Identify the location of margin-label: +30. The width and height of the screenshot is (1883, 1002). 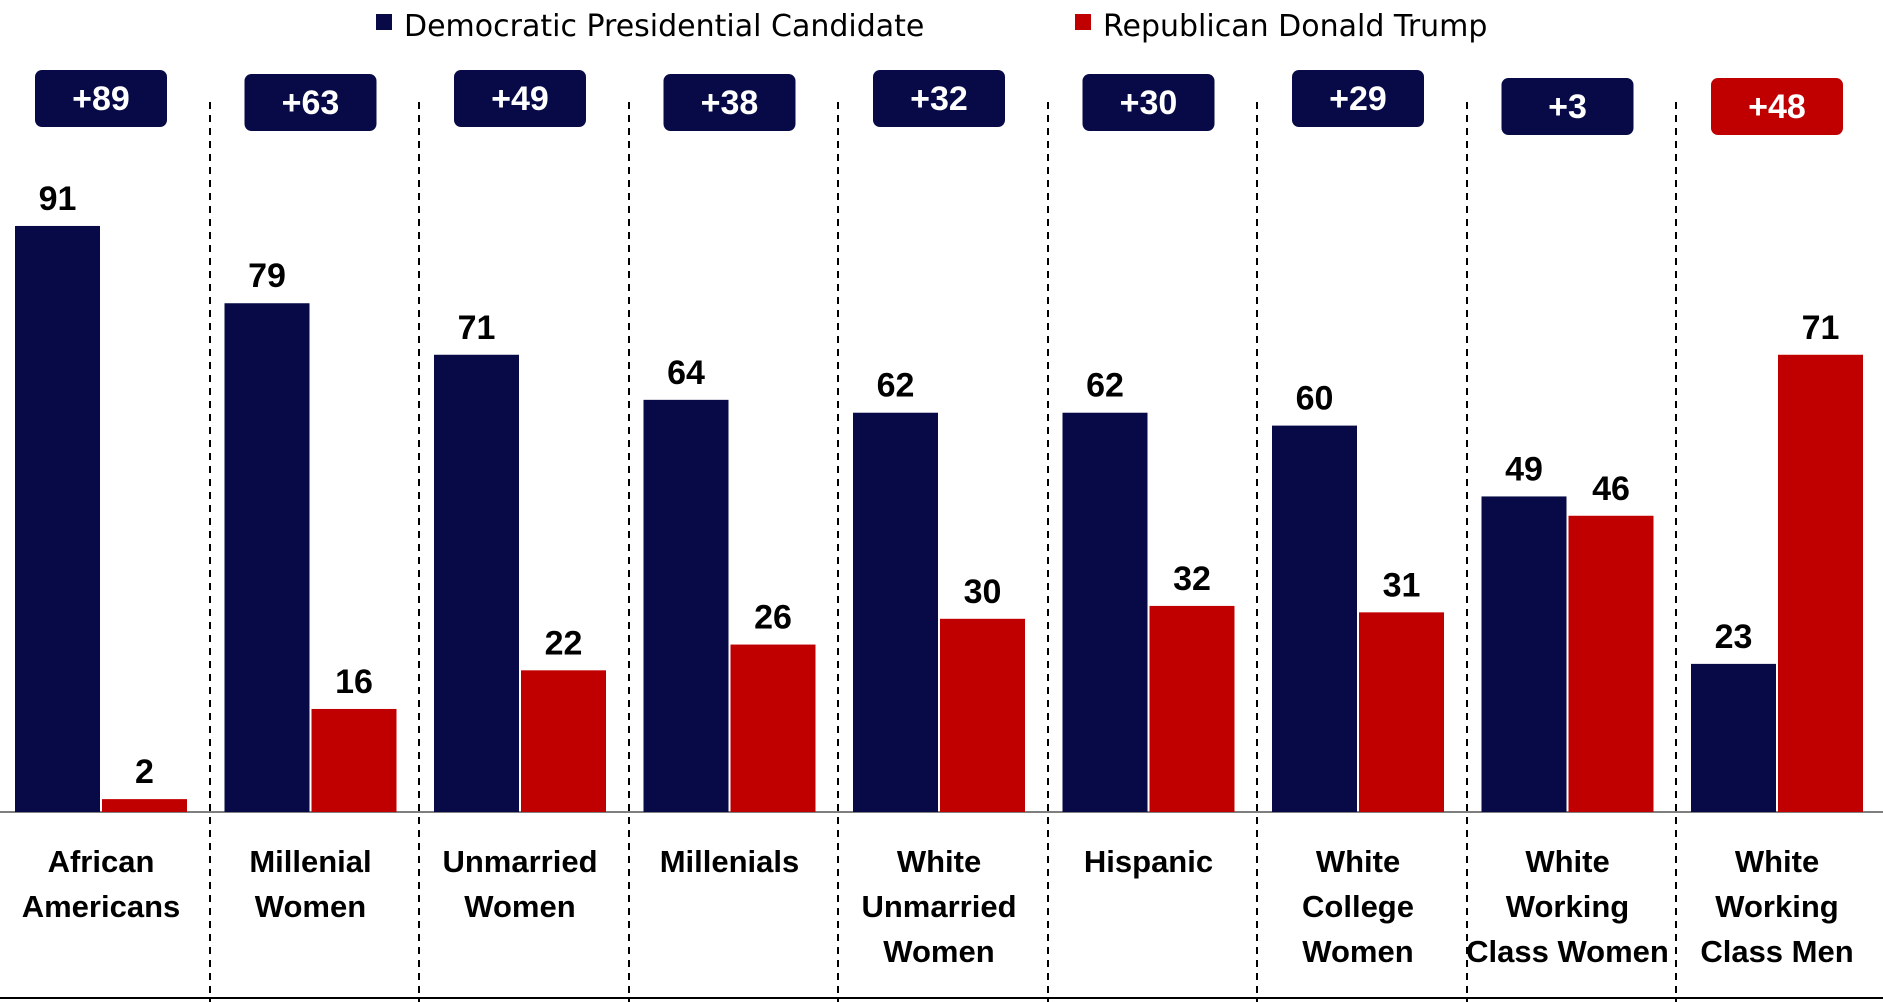
(1149, 103).